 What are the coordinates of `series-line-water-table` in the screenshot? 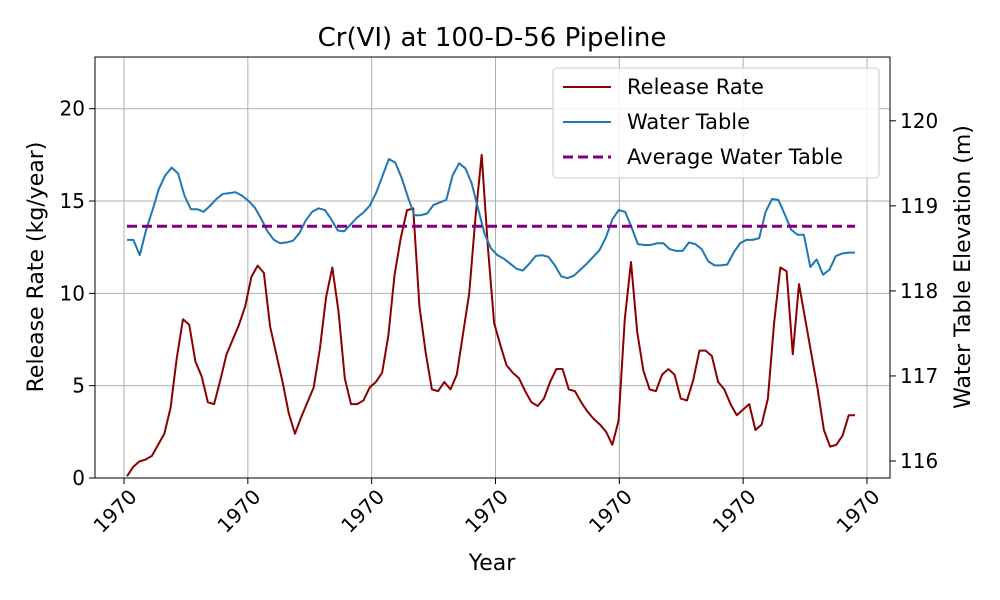 It's located at (491, 219).